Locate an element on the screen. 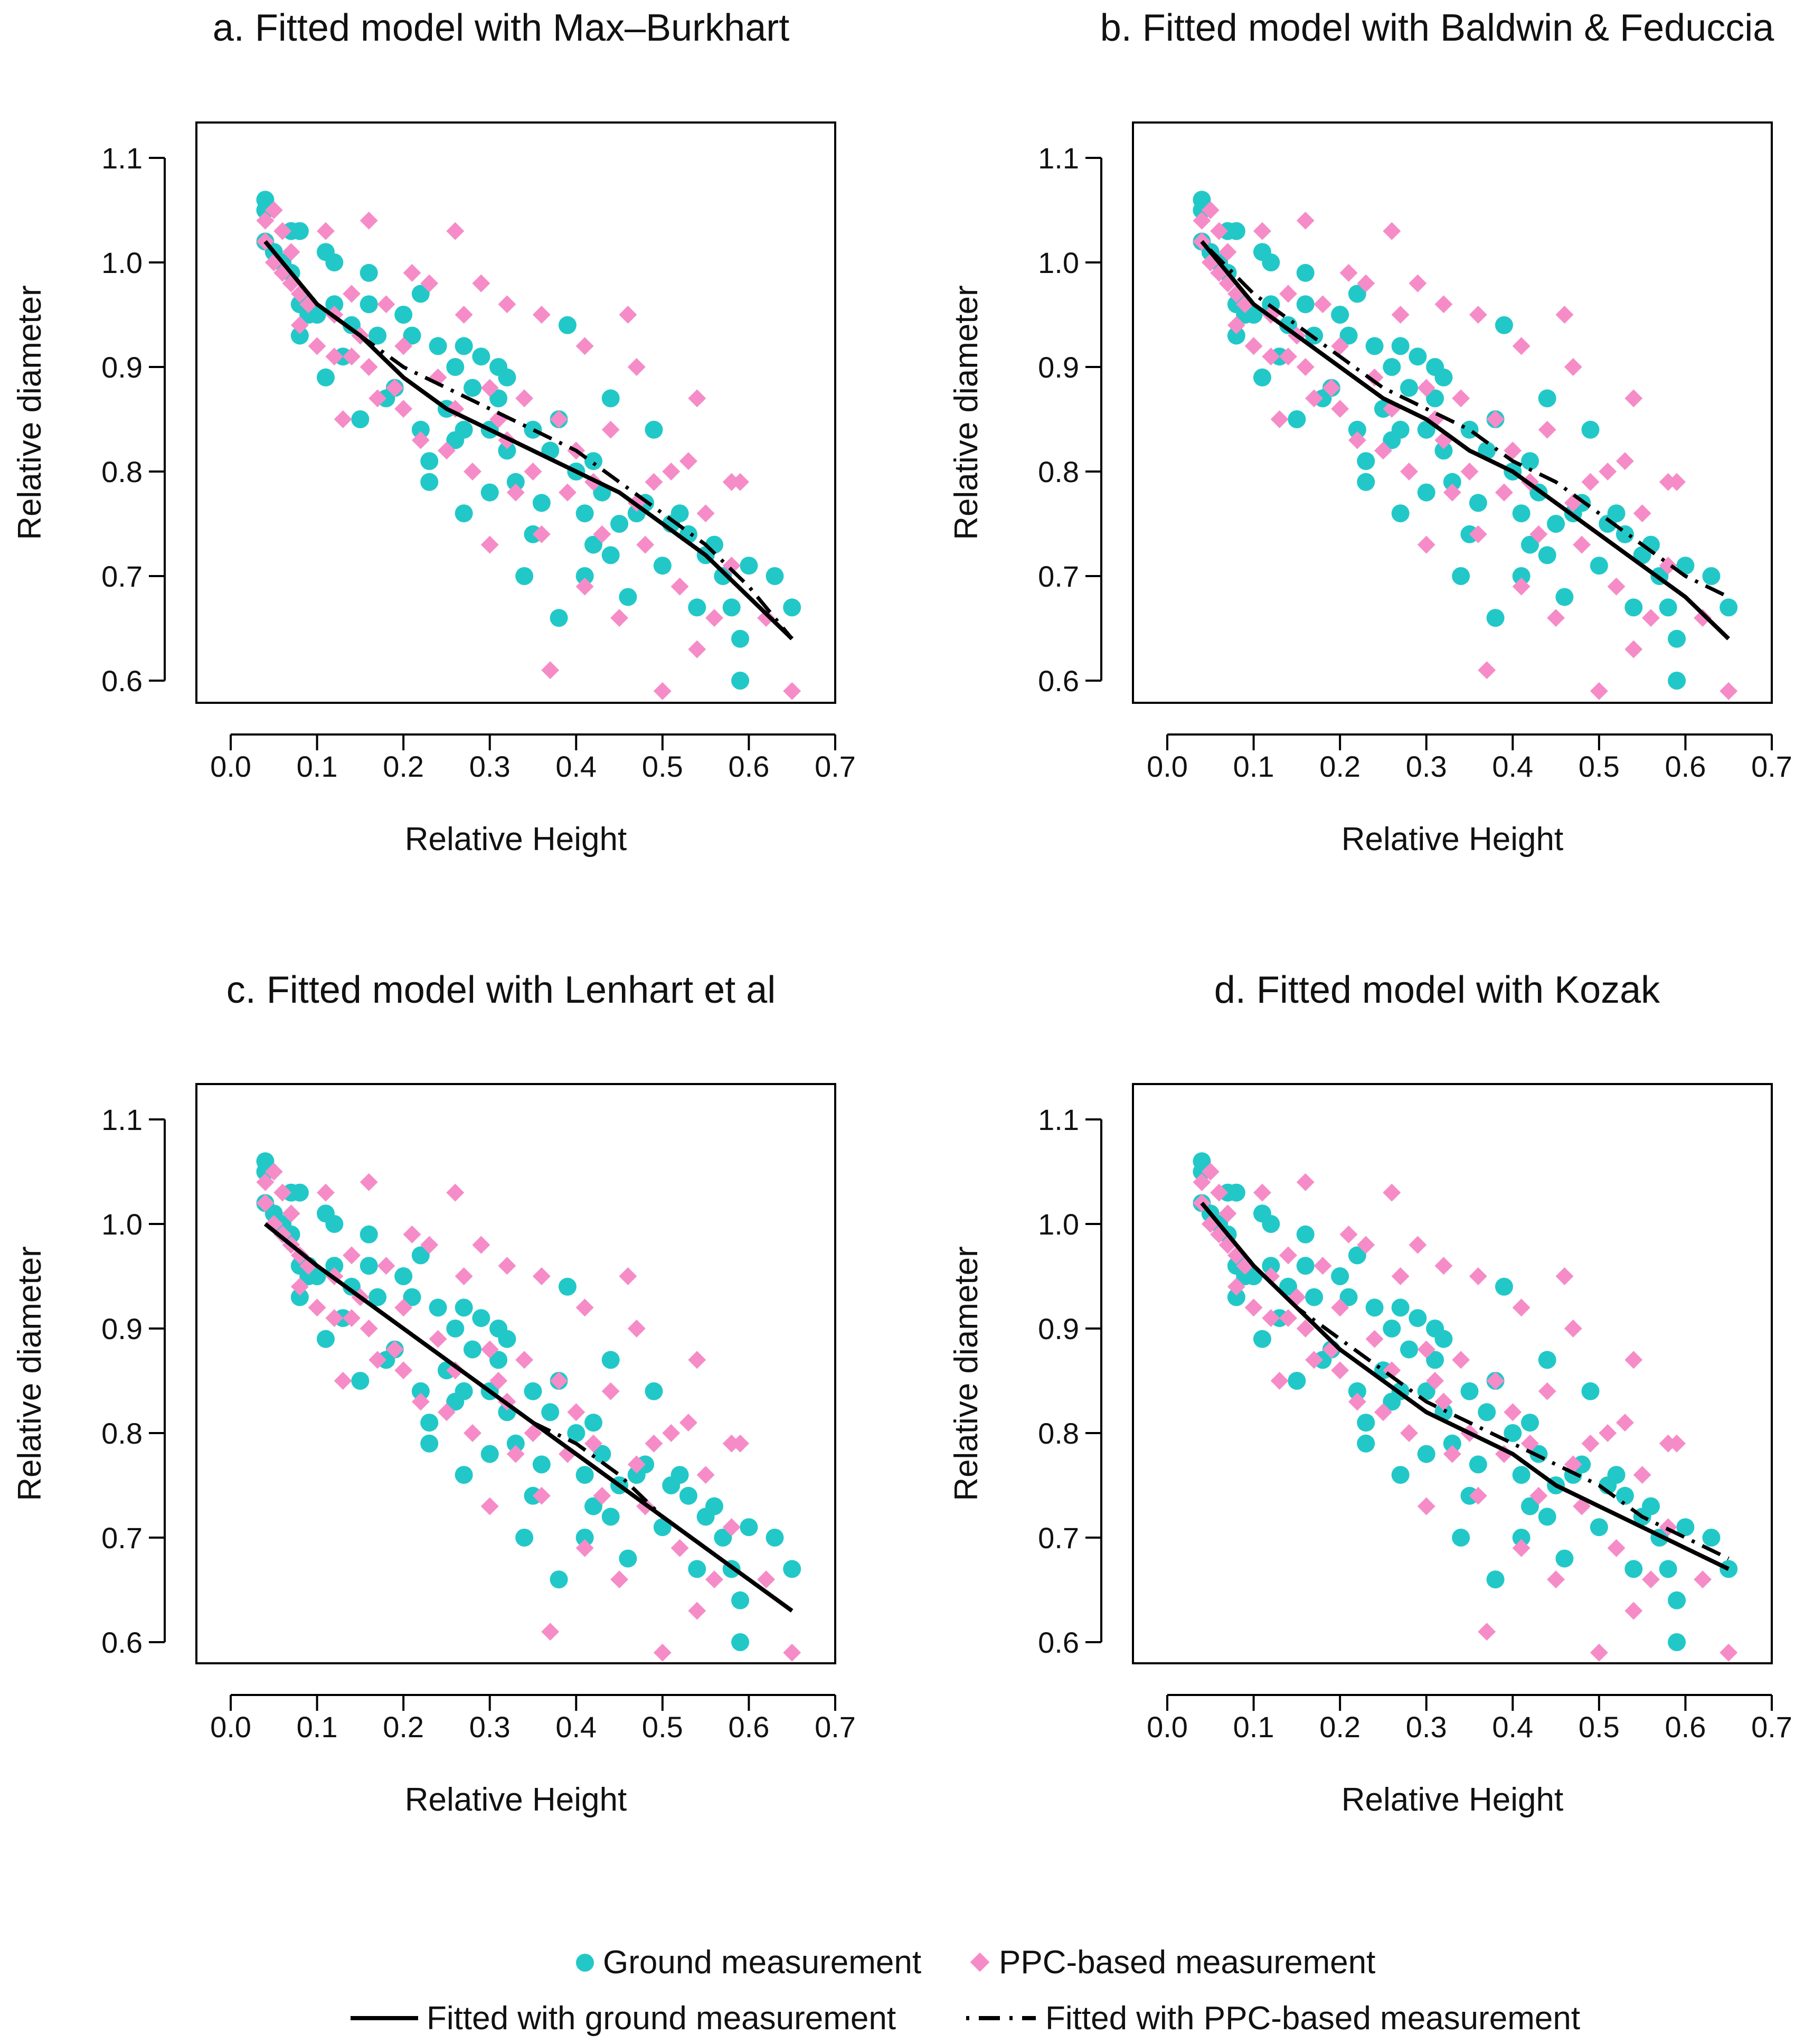  x-tick-label: 0.1 is located at coordinates (1253, 766).